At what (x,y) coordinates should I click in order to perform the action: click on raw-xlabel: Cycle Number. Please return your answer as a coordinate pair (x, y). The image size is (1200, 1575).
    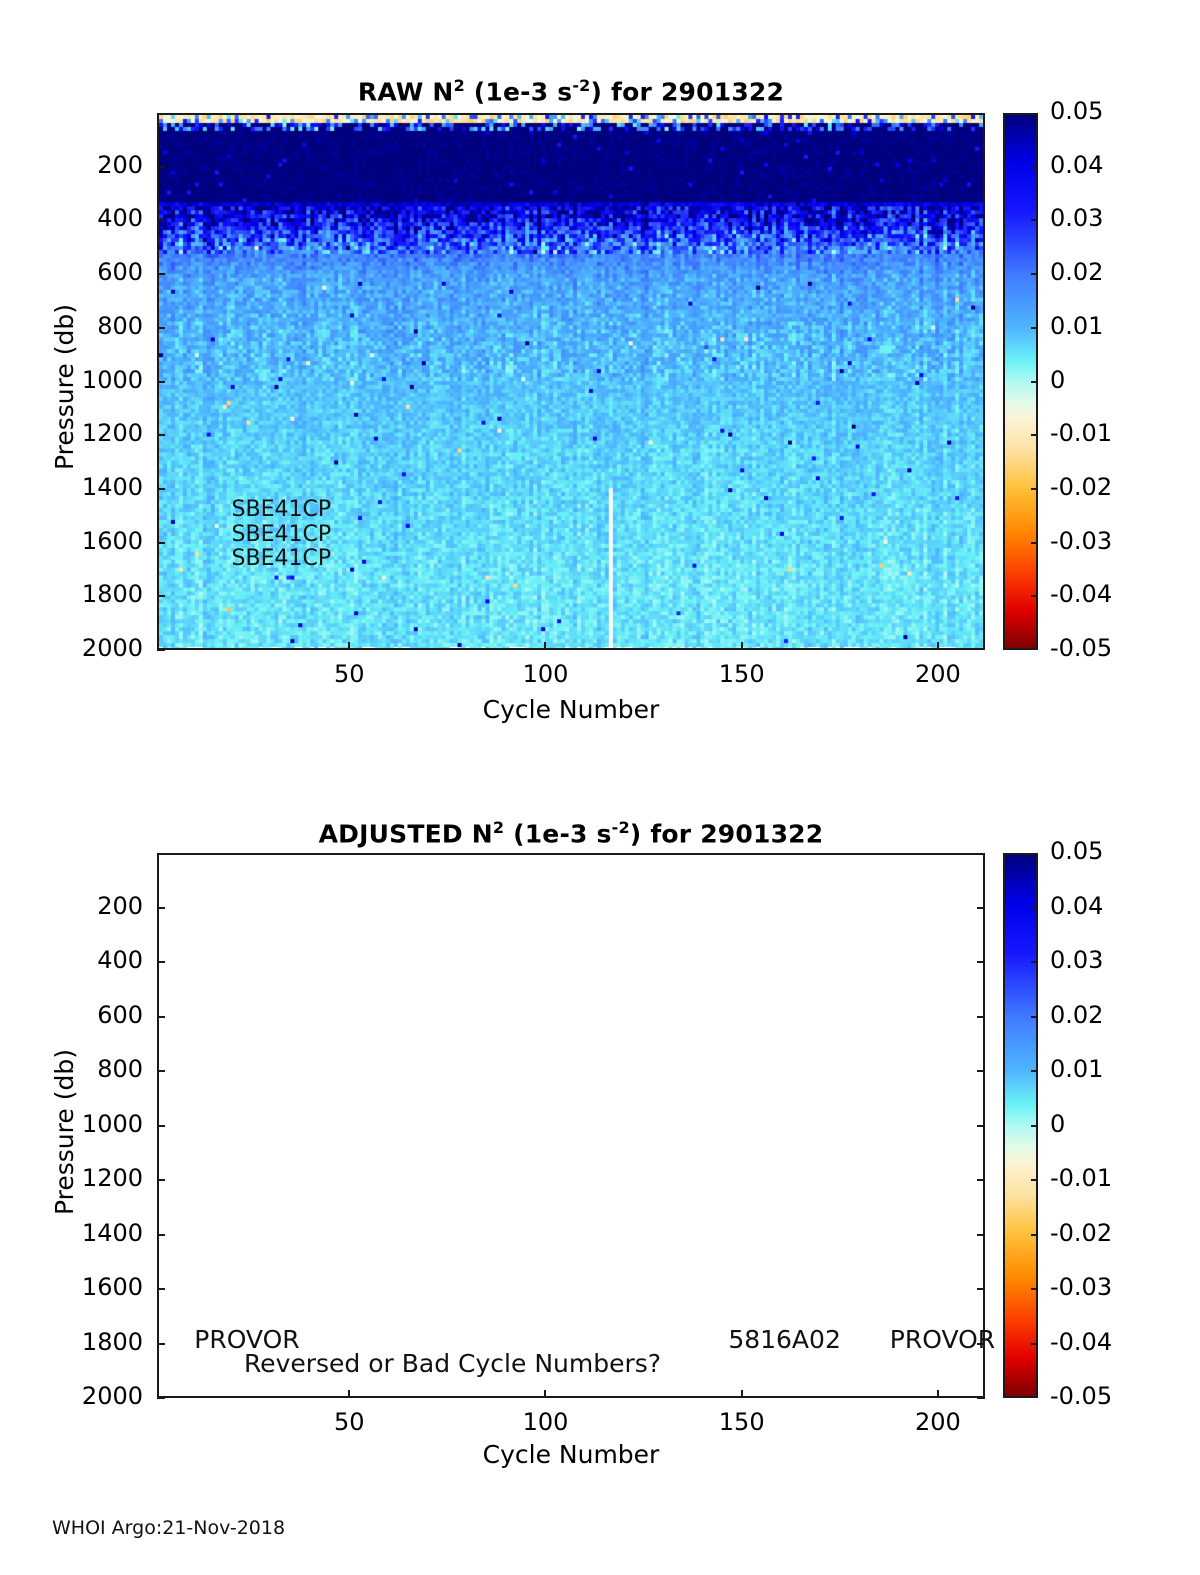
    Looking at the image, I should click on (571, 709).